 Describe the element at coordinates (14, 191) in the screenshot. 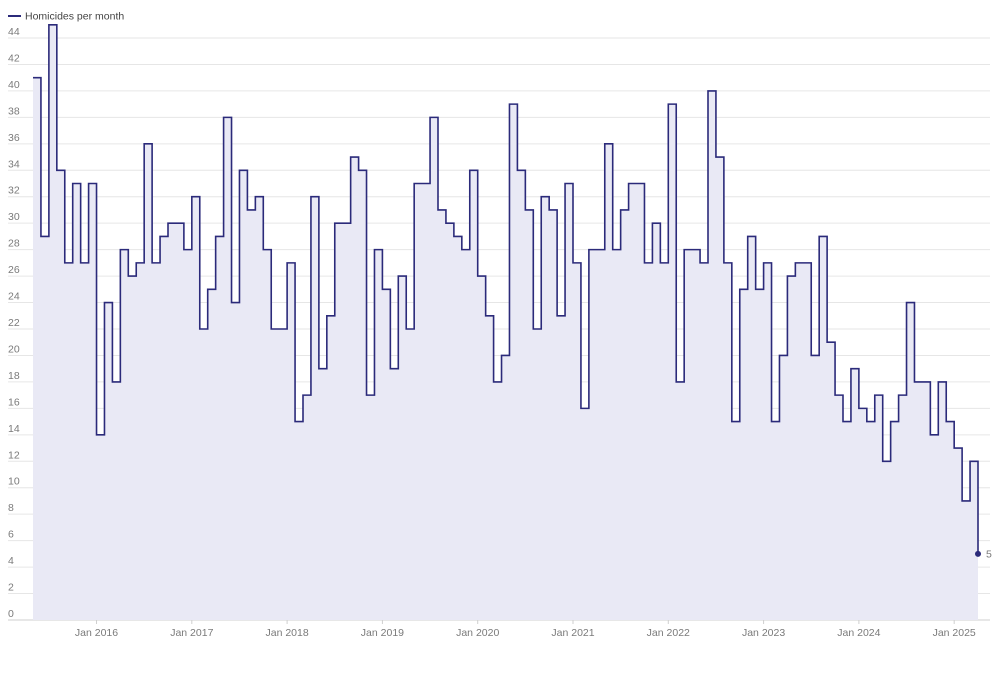

I see `y-tick-label: 32` at that location.